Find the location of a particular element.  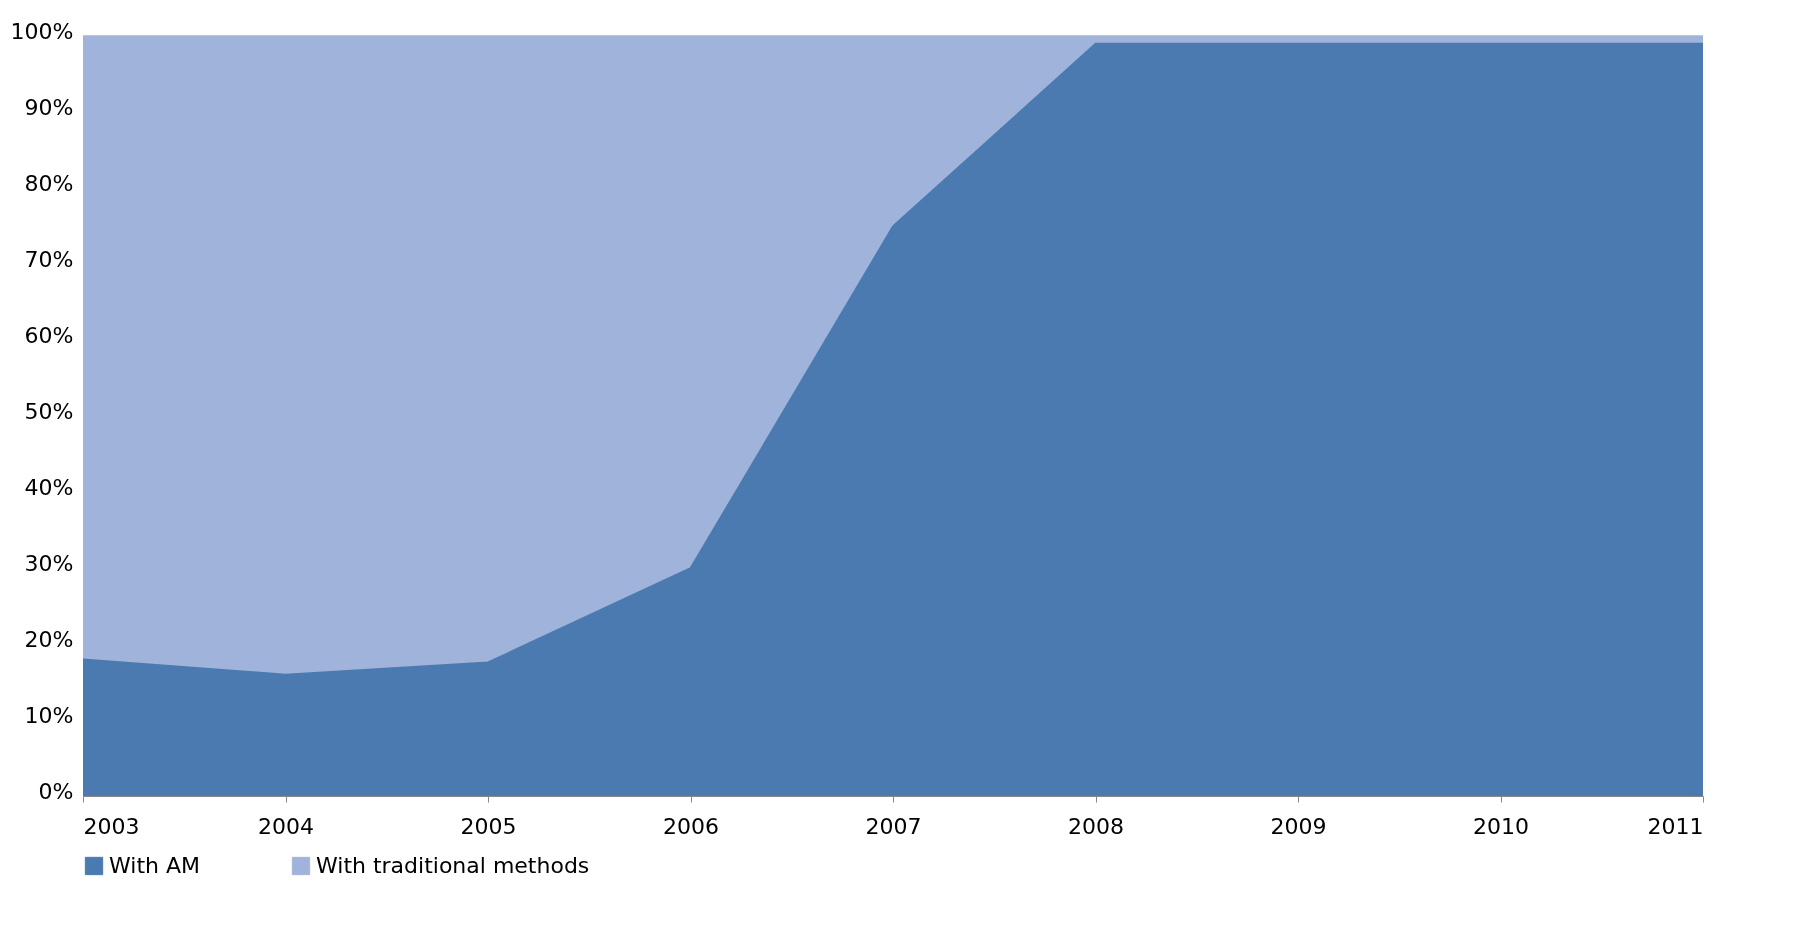

x-tick-label: 2005 is located at coordinates (488, 826).